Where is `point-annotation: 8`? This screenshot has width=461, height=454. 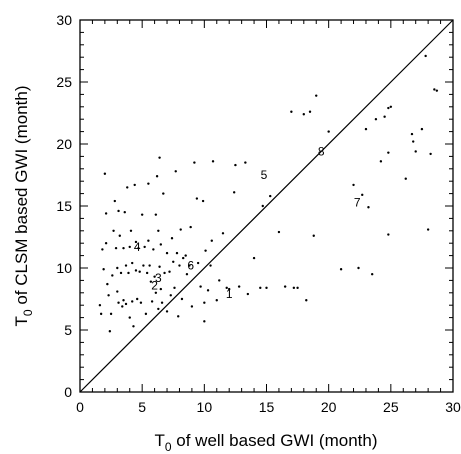
point-annotation: 8 is located at coordinates (321, 151).